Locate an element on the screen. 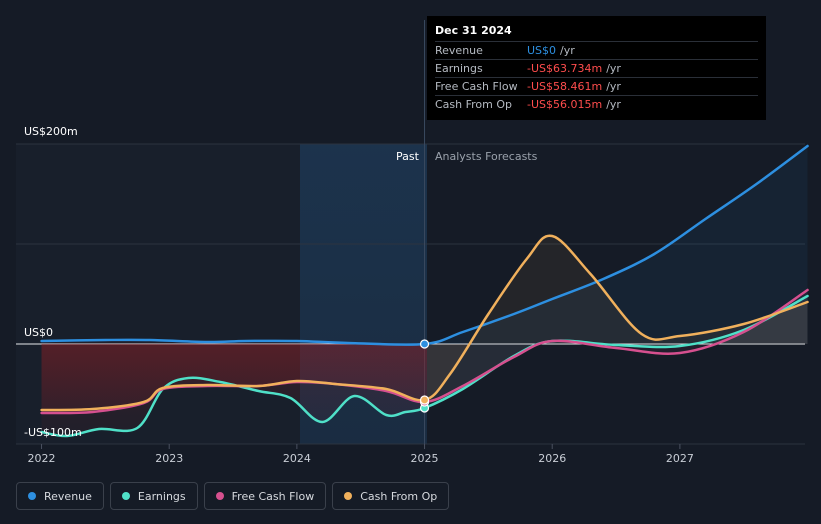 The image size is (821, 524). legend-item-earnings: Earnings is located at coordinates (153, 496).